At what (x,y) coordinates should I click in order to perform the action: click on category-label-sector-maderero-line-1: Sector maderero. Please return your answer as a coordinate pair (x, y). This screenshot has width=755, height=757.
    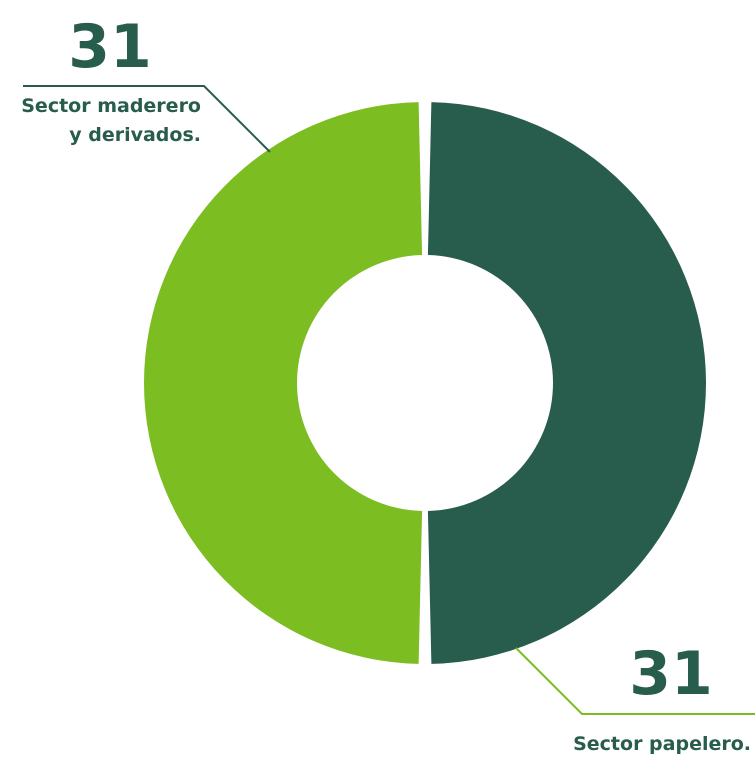
    Looking at the image, I should click on (111, 106).